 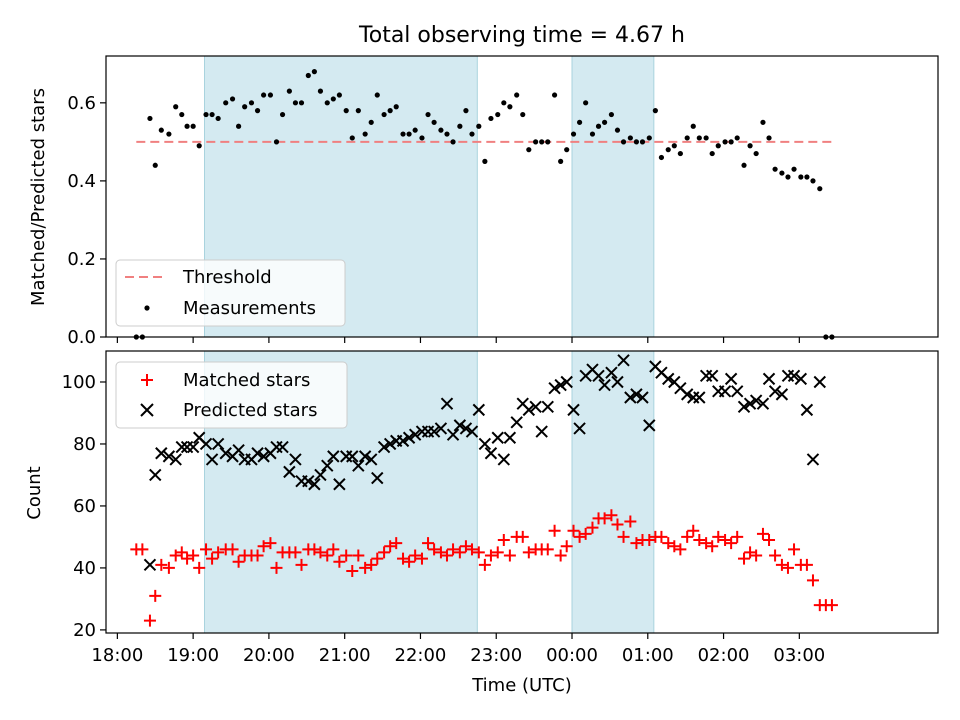 What do you see at coordinates (521, 35) in the screenshot?
I see `chart-title: Total observing time = 4.67 h` at bounding box center [521, 35].